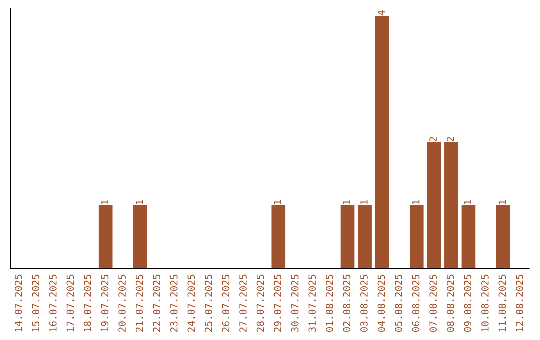 The image size is (540, 340). Describe the element at coordinates (18, 303) in the screenshot. I see `x-tick-label: 14.07.2025` at that location.